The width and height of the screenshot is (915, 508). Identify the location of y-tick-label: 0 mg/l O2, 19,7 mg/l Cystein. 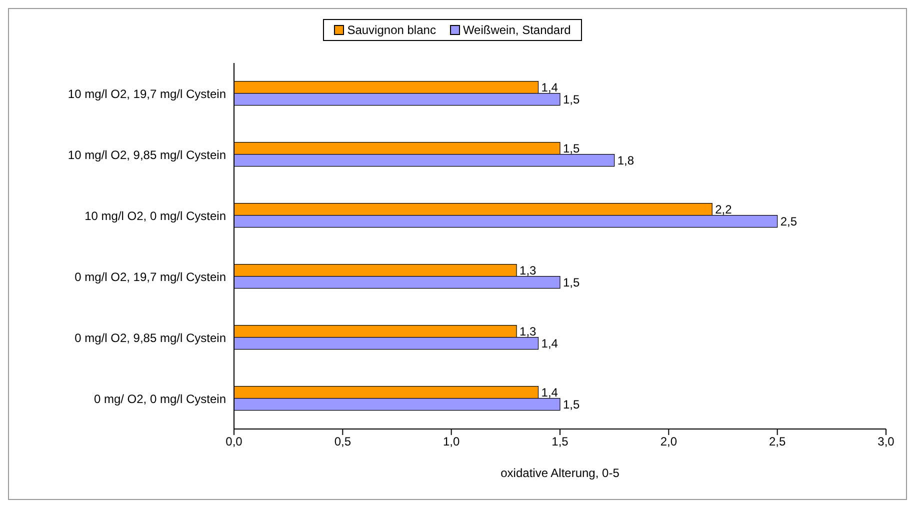
(150, 277).